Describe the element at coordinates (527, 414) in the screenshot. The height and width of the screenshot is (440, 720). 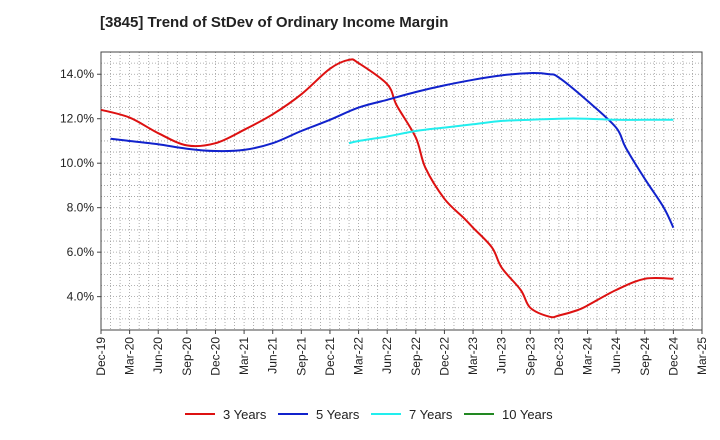
I see `legend-label-10-years: 10 Years` at that location.